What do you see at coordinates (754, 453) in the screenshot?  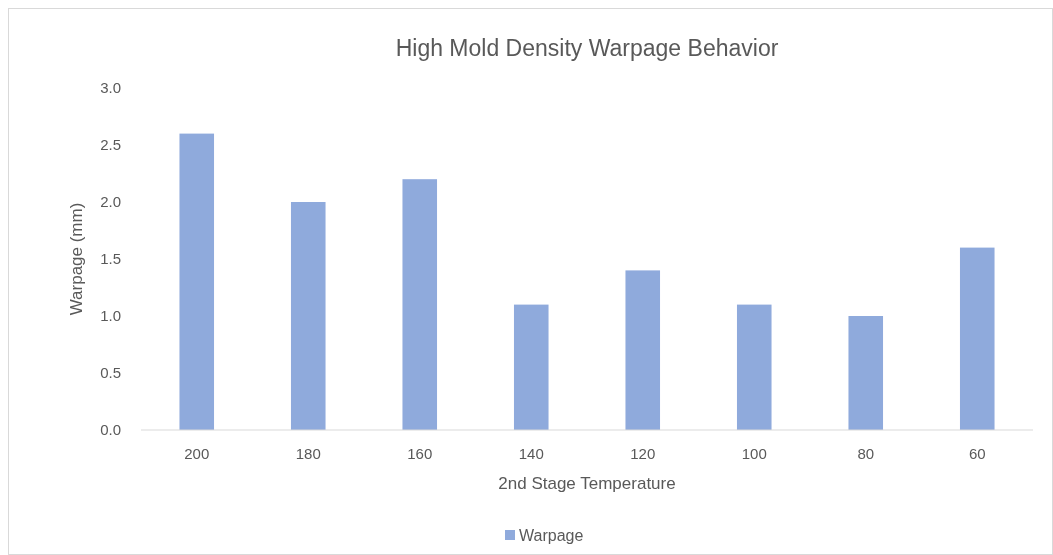 I see `x-tick-label: 100` at bounding box center [754, 453].